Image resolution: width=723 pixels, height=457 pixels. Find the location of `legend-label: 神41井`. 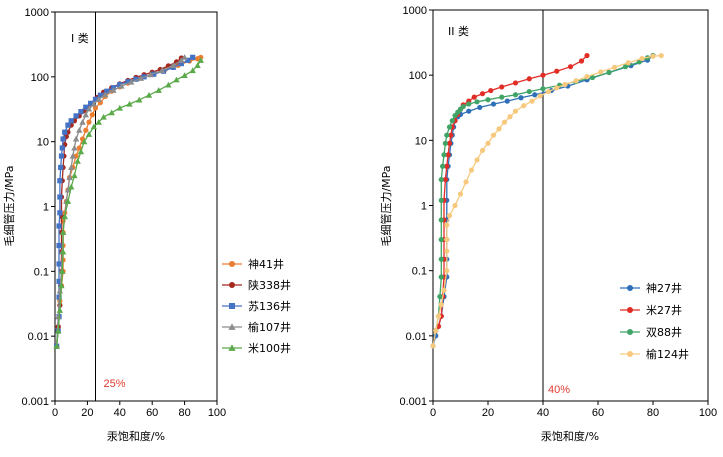

legend-label: 神41井 is located at coordinates (266, 264).